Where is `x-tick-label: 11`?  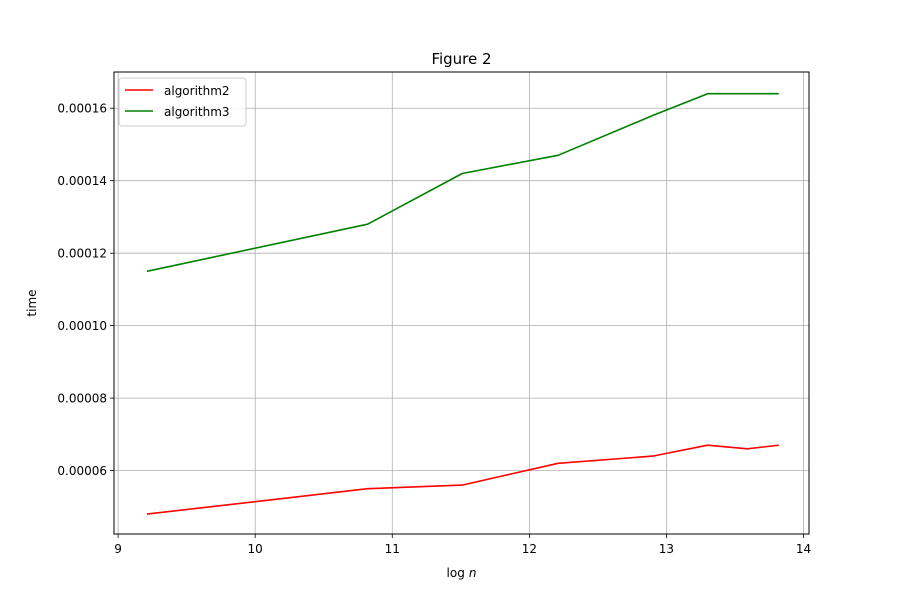 x-tick-label: 11 is located at coordinates (392, 549).